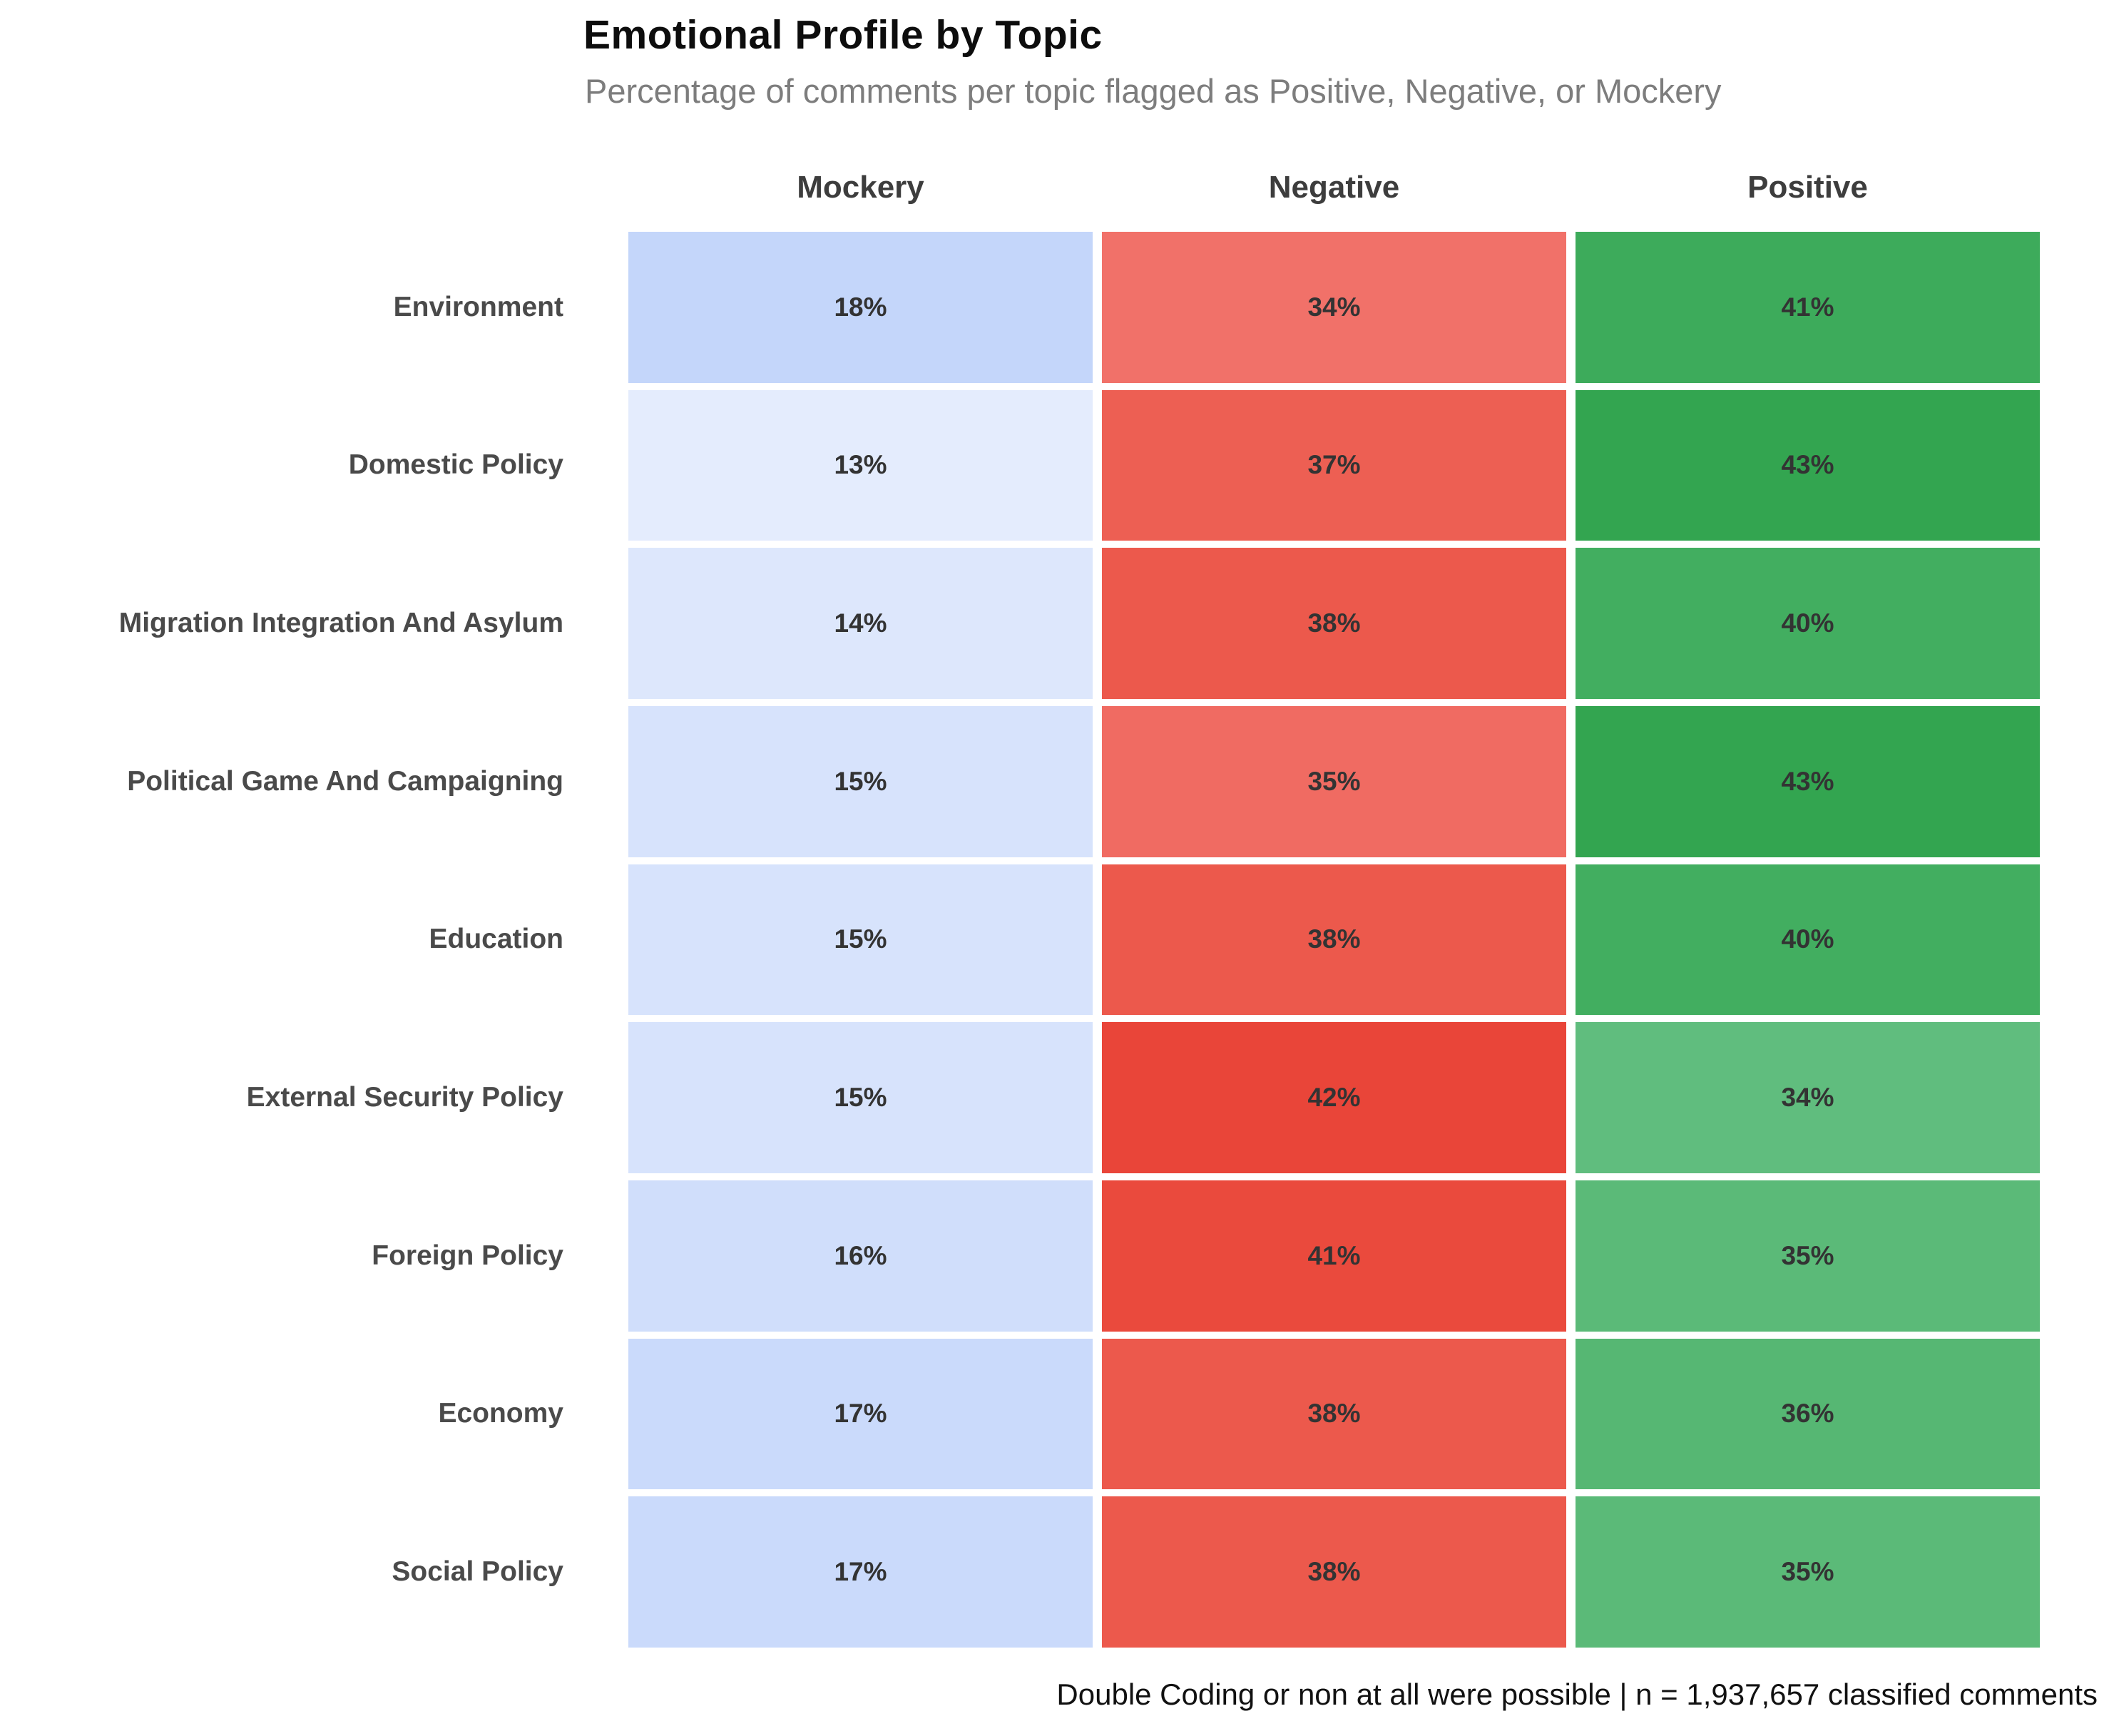  I want to click on column-header-negative: Negative, so click(1334, 187).